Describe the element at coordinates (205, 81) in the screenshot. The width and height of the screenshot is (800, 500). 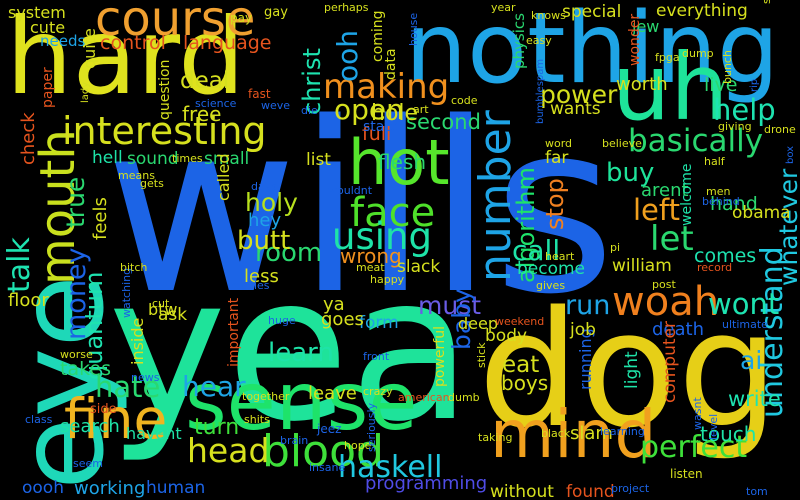
I see `word-deal: deal` at that location.